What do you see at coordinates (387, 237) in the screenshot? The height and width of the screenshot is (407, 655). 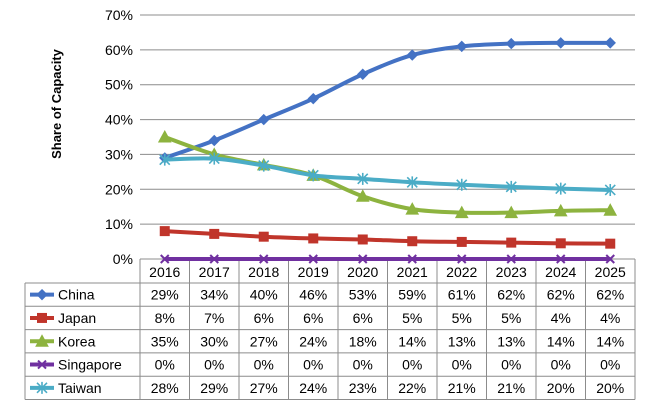 I see `series-line-japan` at bounding box center [387, 237].